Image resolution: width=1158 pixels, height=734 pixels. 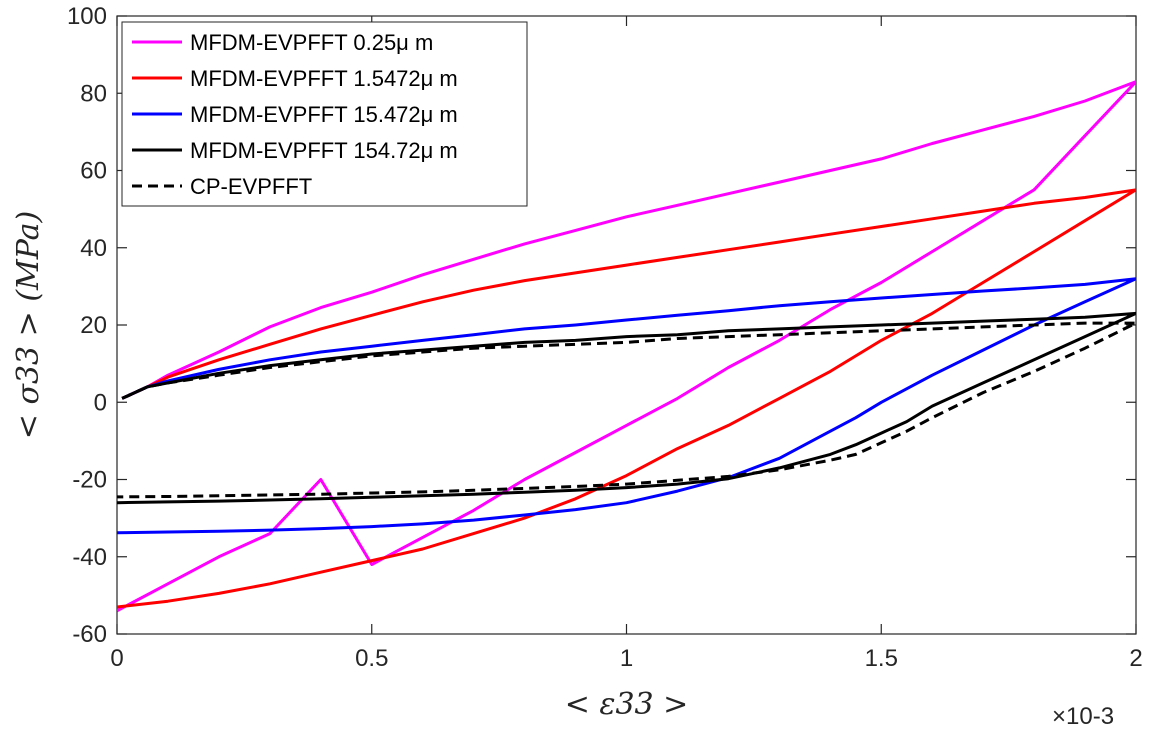 What do you see at coordinates (1083, 716) in the screenshot?
I see `x-exponent-label: ×10-3` at bounding box center [1083, 716].